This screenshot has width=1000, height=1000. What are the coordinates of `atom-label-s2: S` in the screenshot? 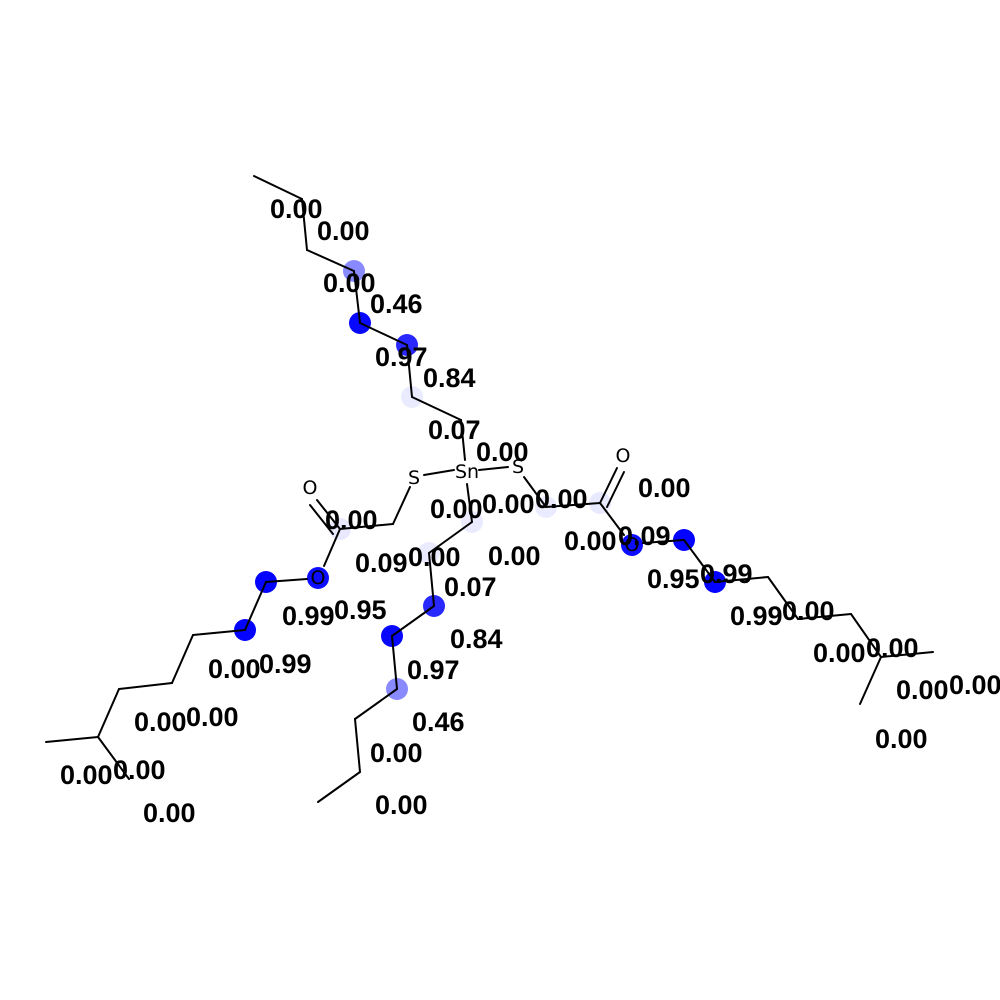 It's located at (518, 467).